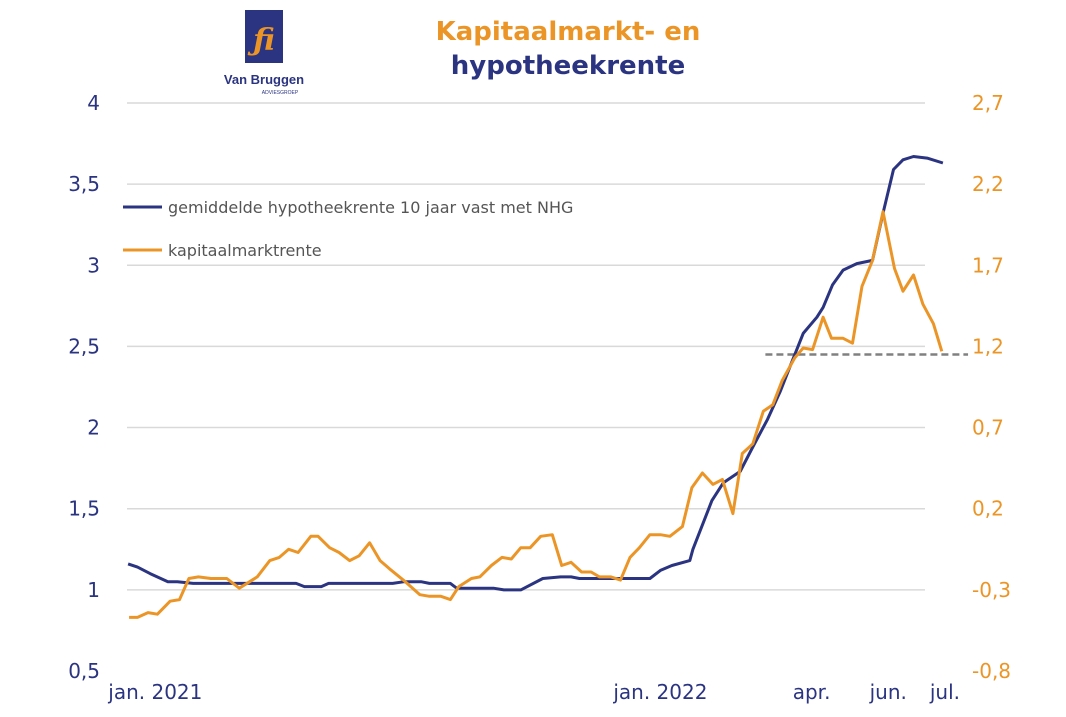 This screenshot has height=717, width=1066. Describe the element at coordinates (93, 590) in the screenshot. I see `y-left-tick-label: 1` at that location.